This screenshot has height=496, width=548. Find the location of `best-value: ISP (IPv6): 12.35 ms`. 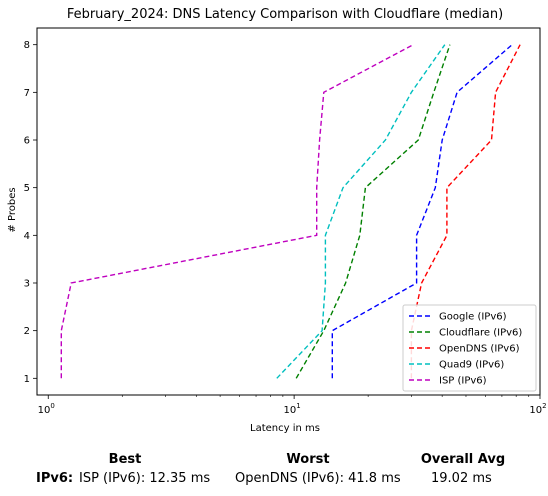

best-value: ISP (IPv6): 12.35 ms is located at coordinates (145, 478).